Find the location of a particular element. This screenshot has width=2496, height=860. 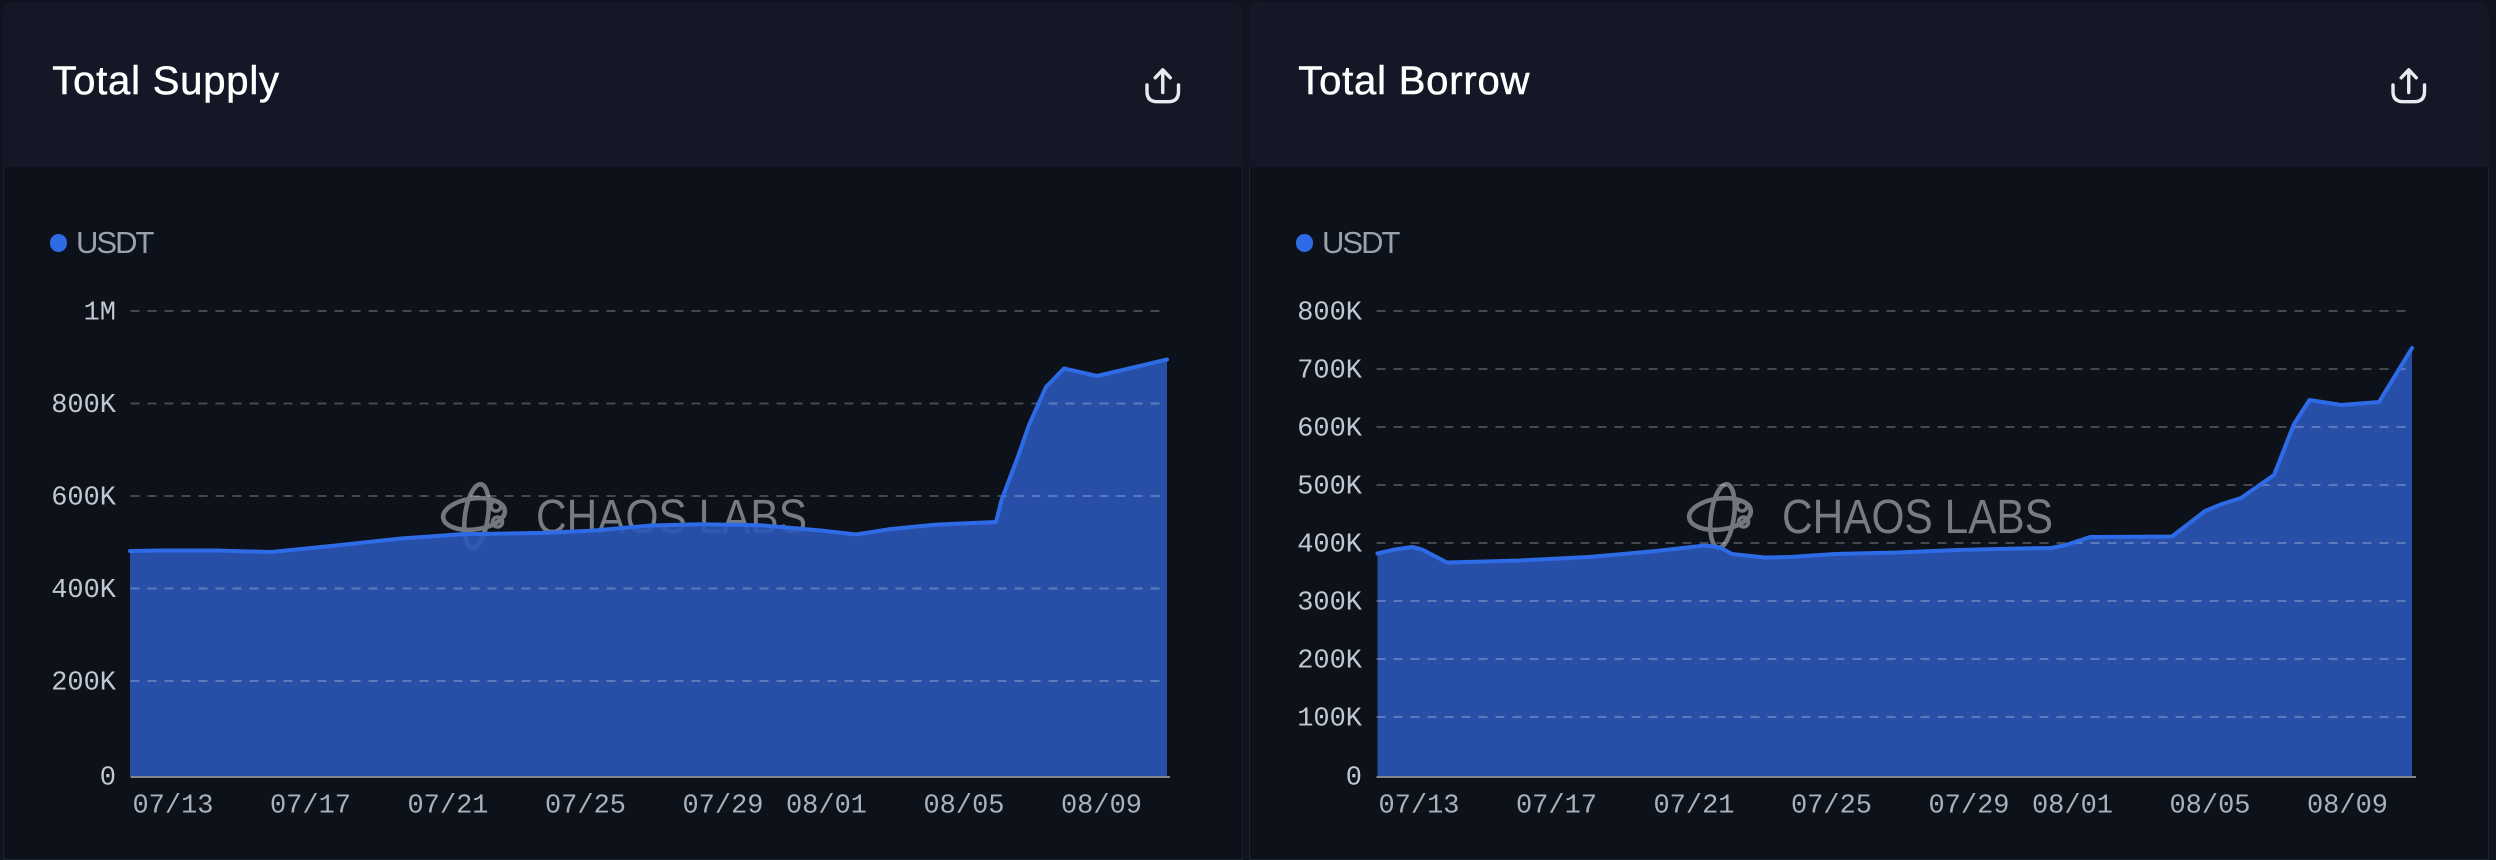

svg-text: 1M is located at coordinates (100, 314).